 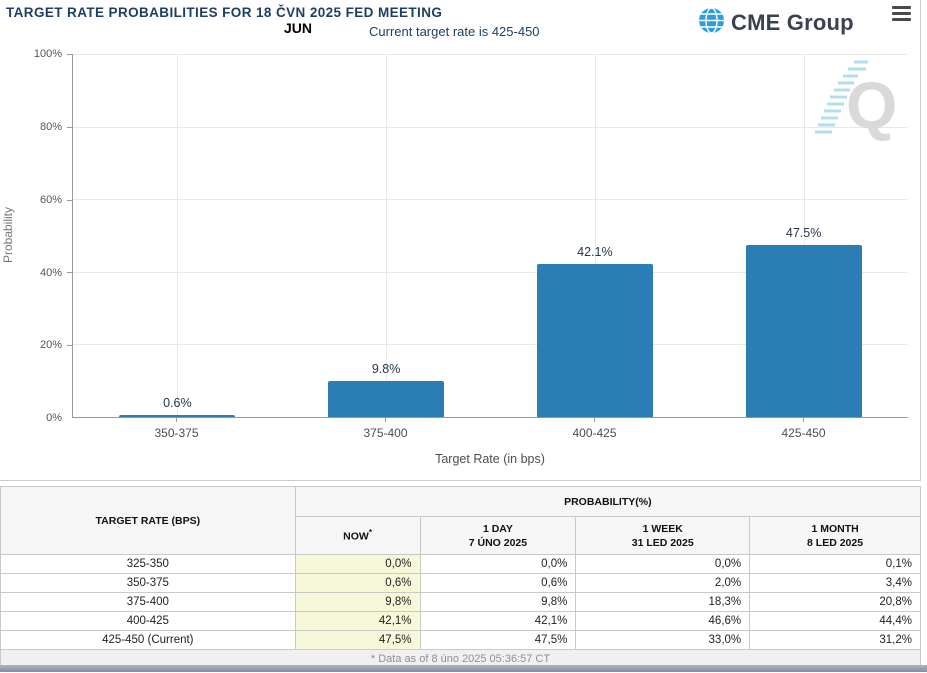 What do you see at coordinates (871, 105) in the screenshot?
I see `watermark-letter: Q` at bounding box center [871, 105].